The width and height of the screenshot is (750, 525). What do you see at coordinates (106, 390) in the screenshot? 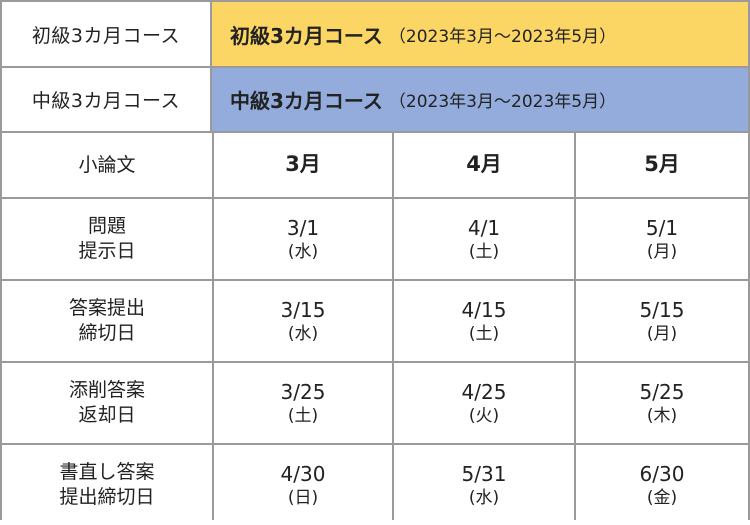
I see `row-label-line: 添削答案` at bounding box center [106, 390].